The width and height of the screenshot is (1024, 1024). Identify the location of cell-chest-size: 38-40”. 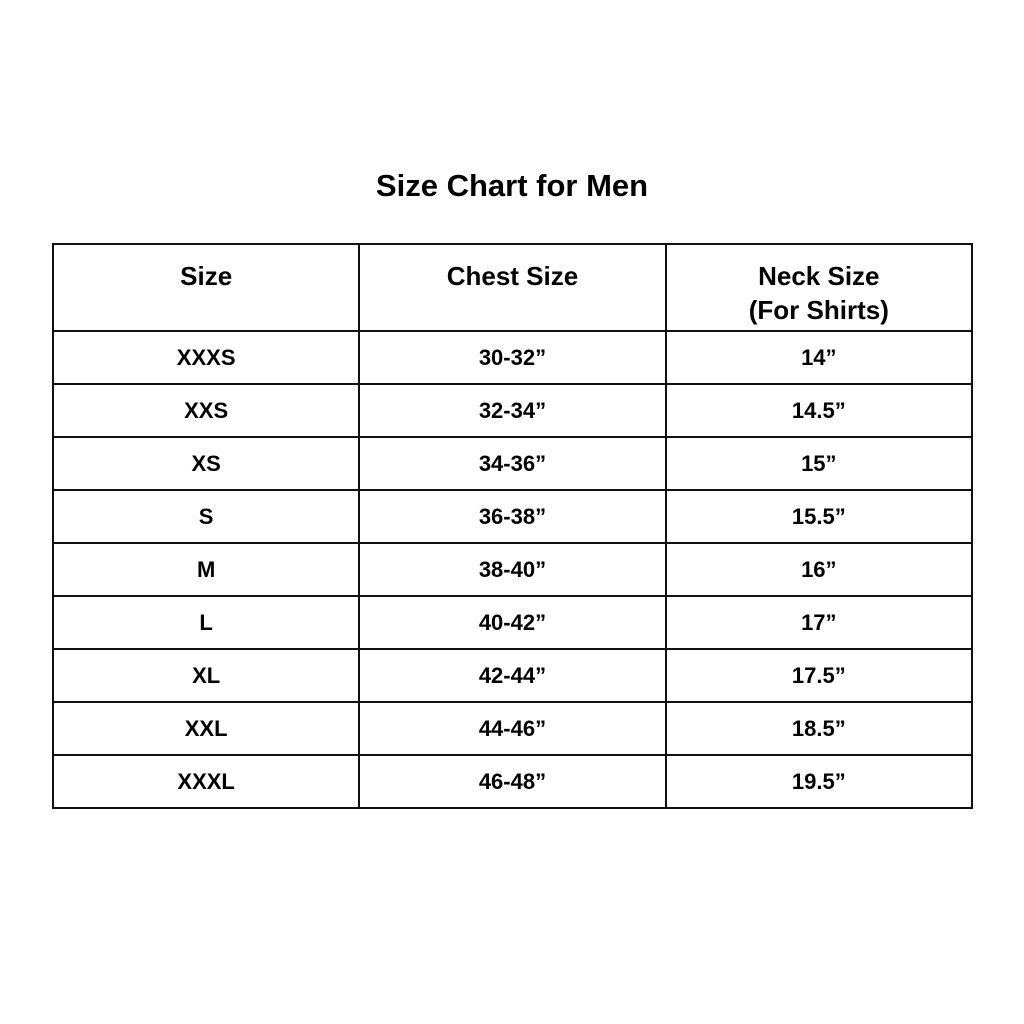
(512, 569).